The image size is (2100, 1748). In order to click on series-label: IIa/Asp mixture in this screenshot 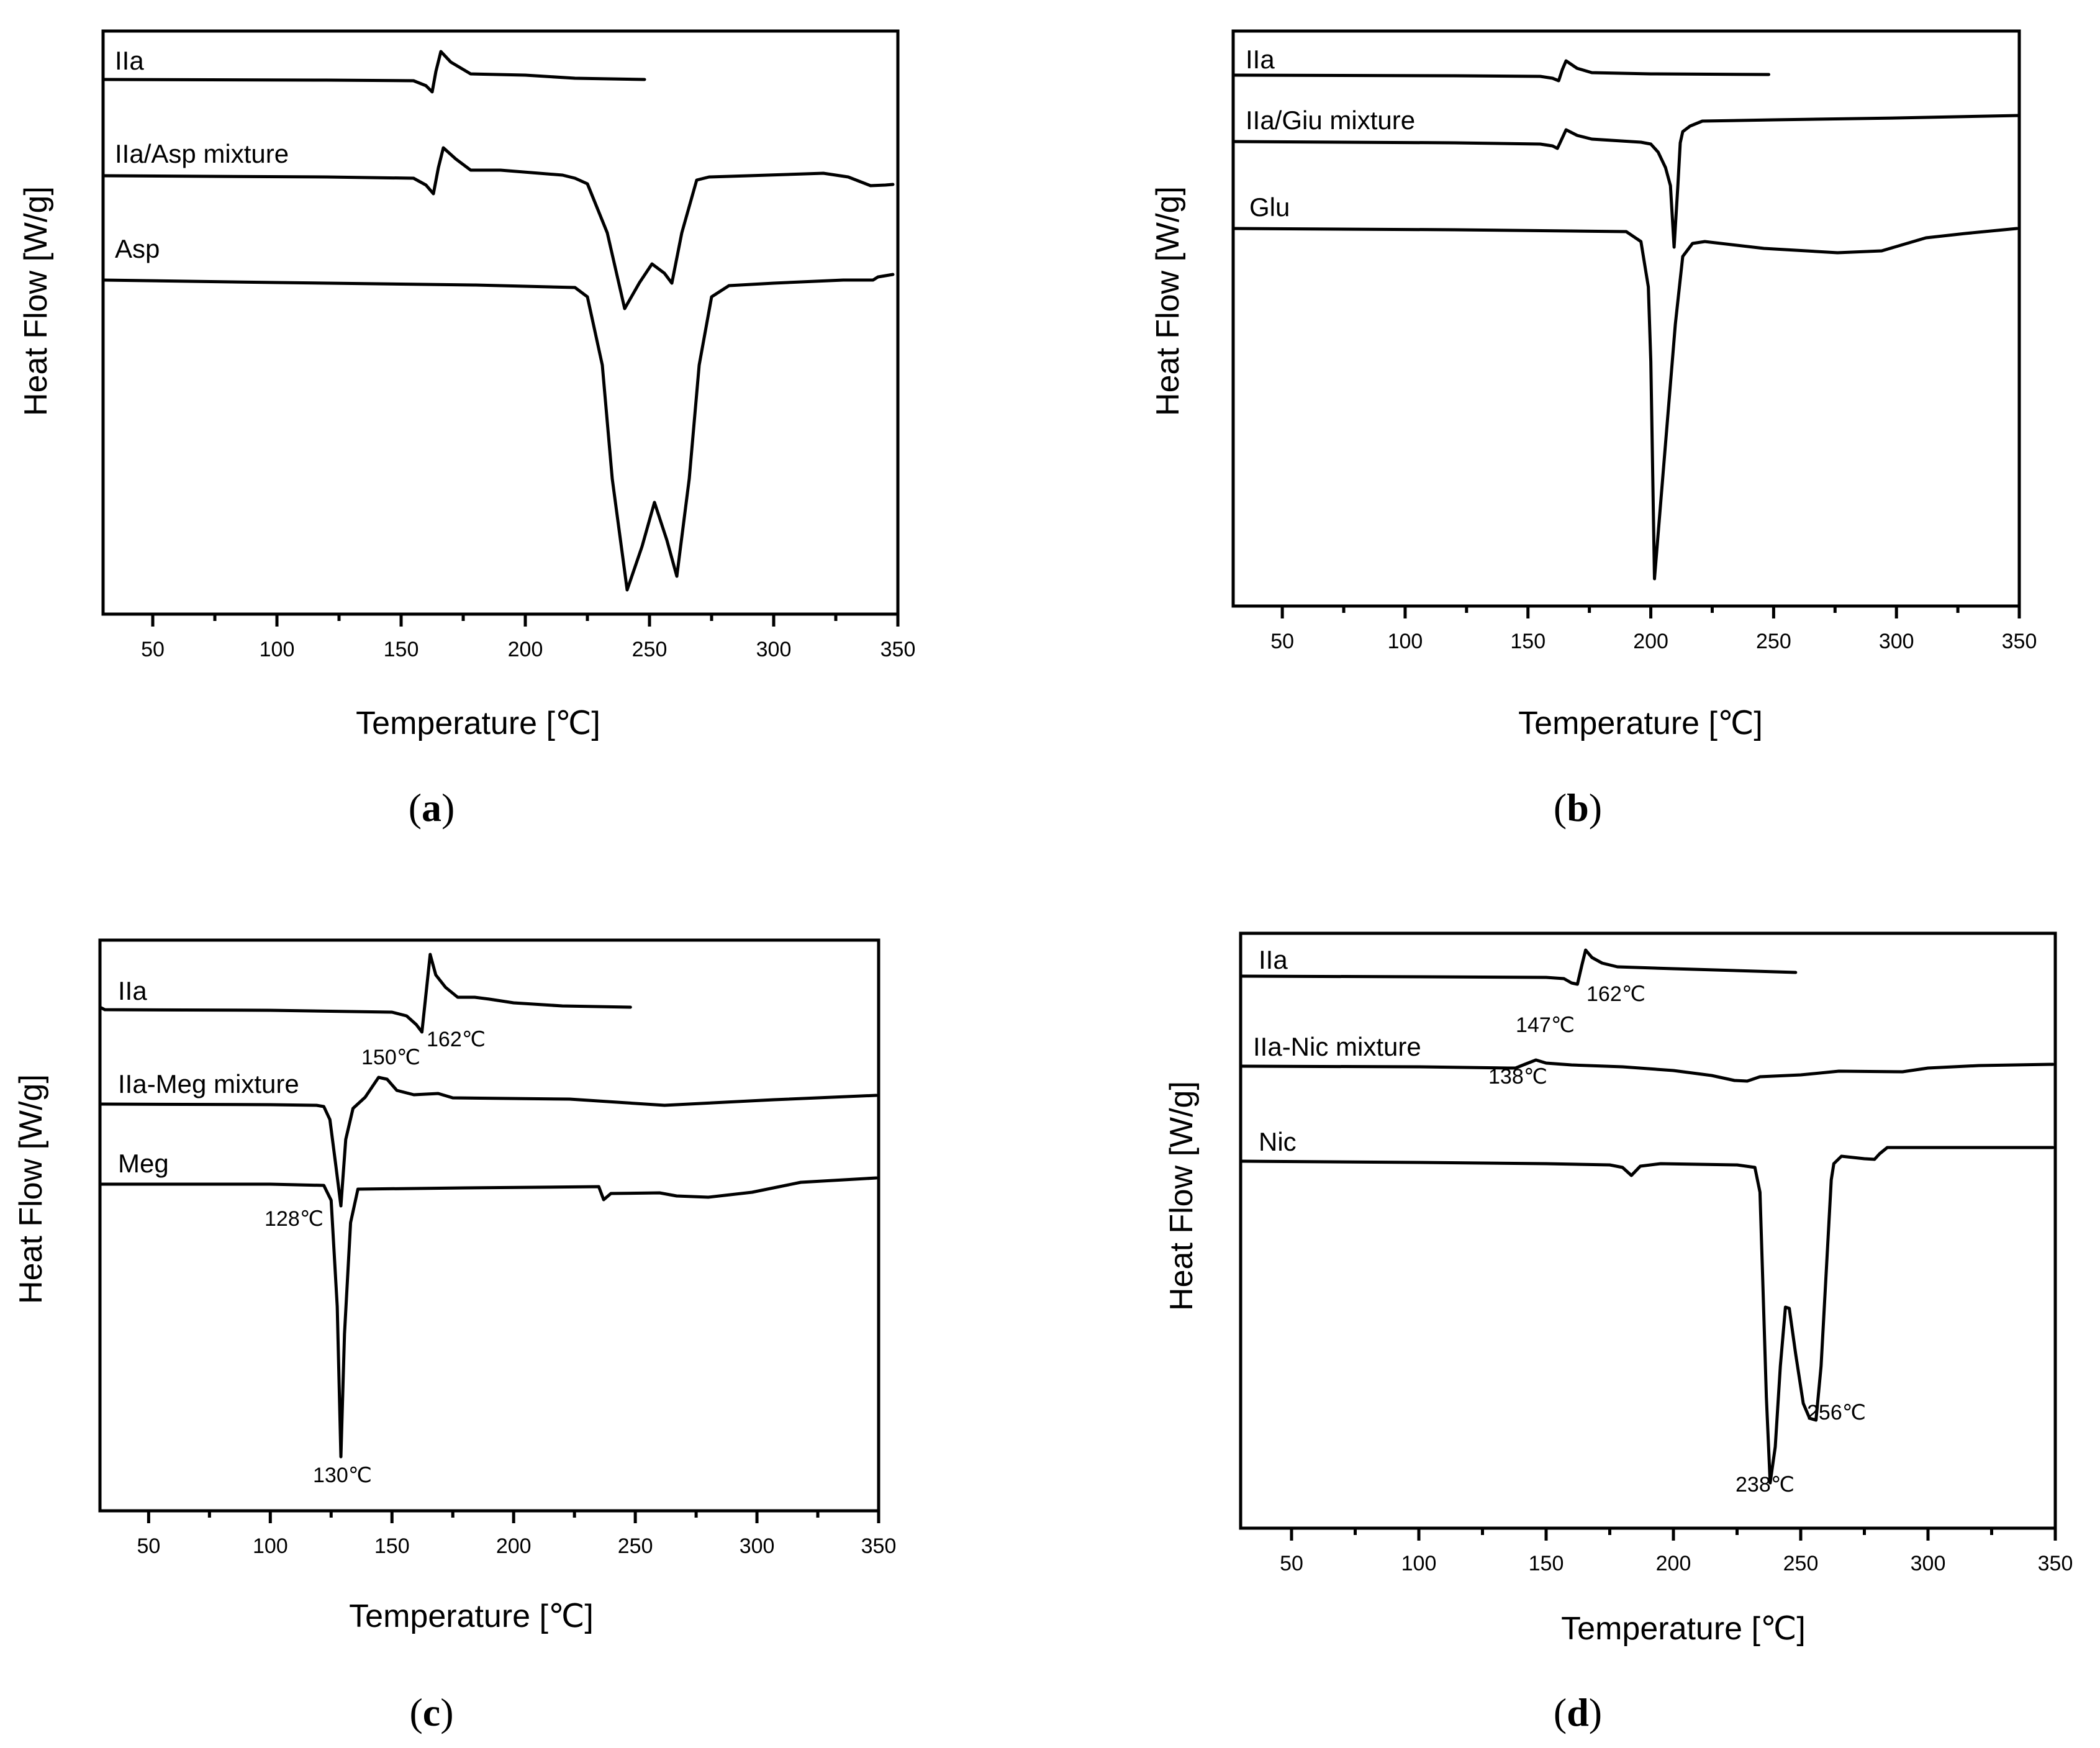, I will do `click(202, 153)`.